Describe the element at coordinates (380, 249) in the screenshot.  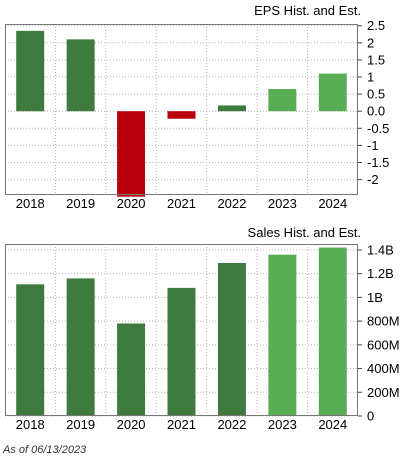
I see `y-tick-label: 1.4B` at that location.